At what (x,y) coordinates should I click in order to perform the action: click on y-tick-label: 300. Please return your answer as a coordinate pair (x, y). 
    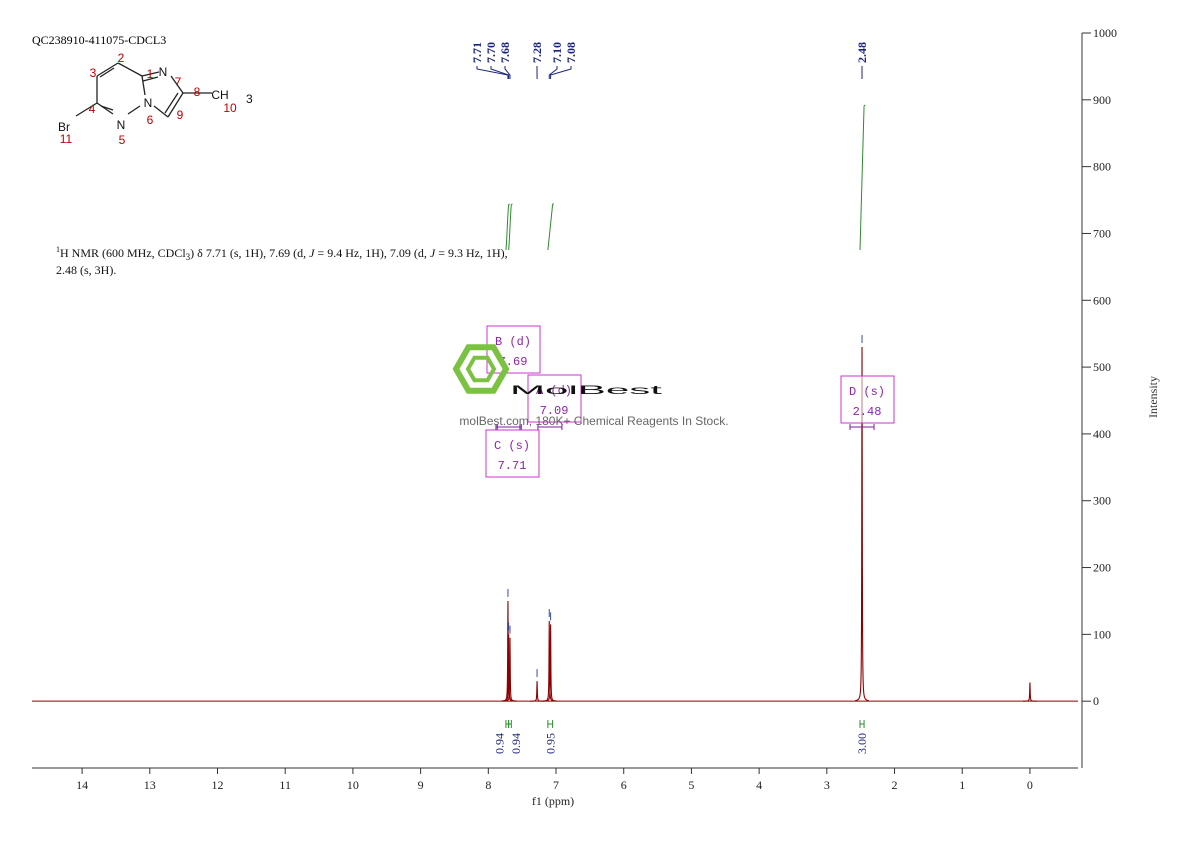
    Looking at the image, I should click on (1102, 501).